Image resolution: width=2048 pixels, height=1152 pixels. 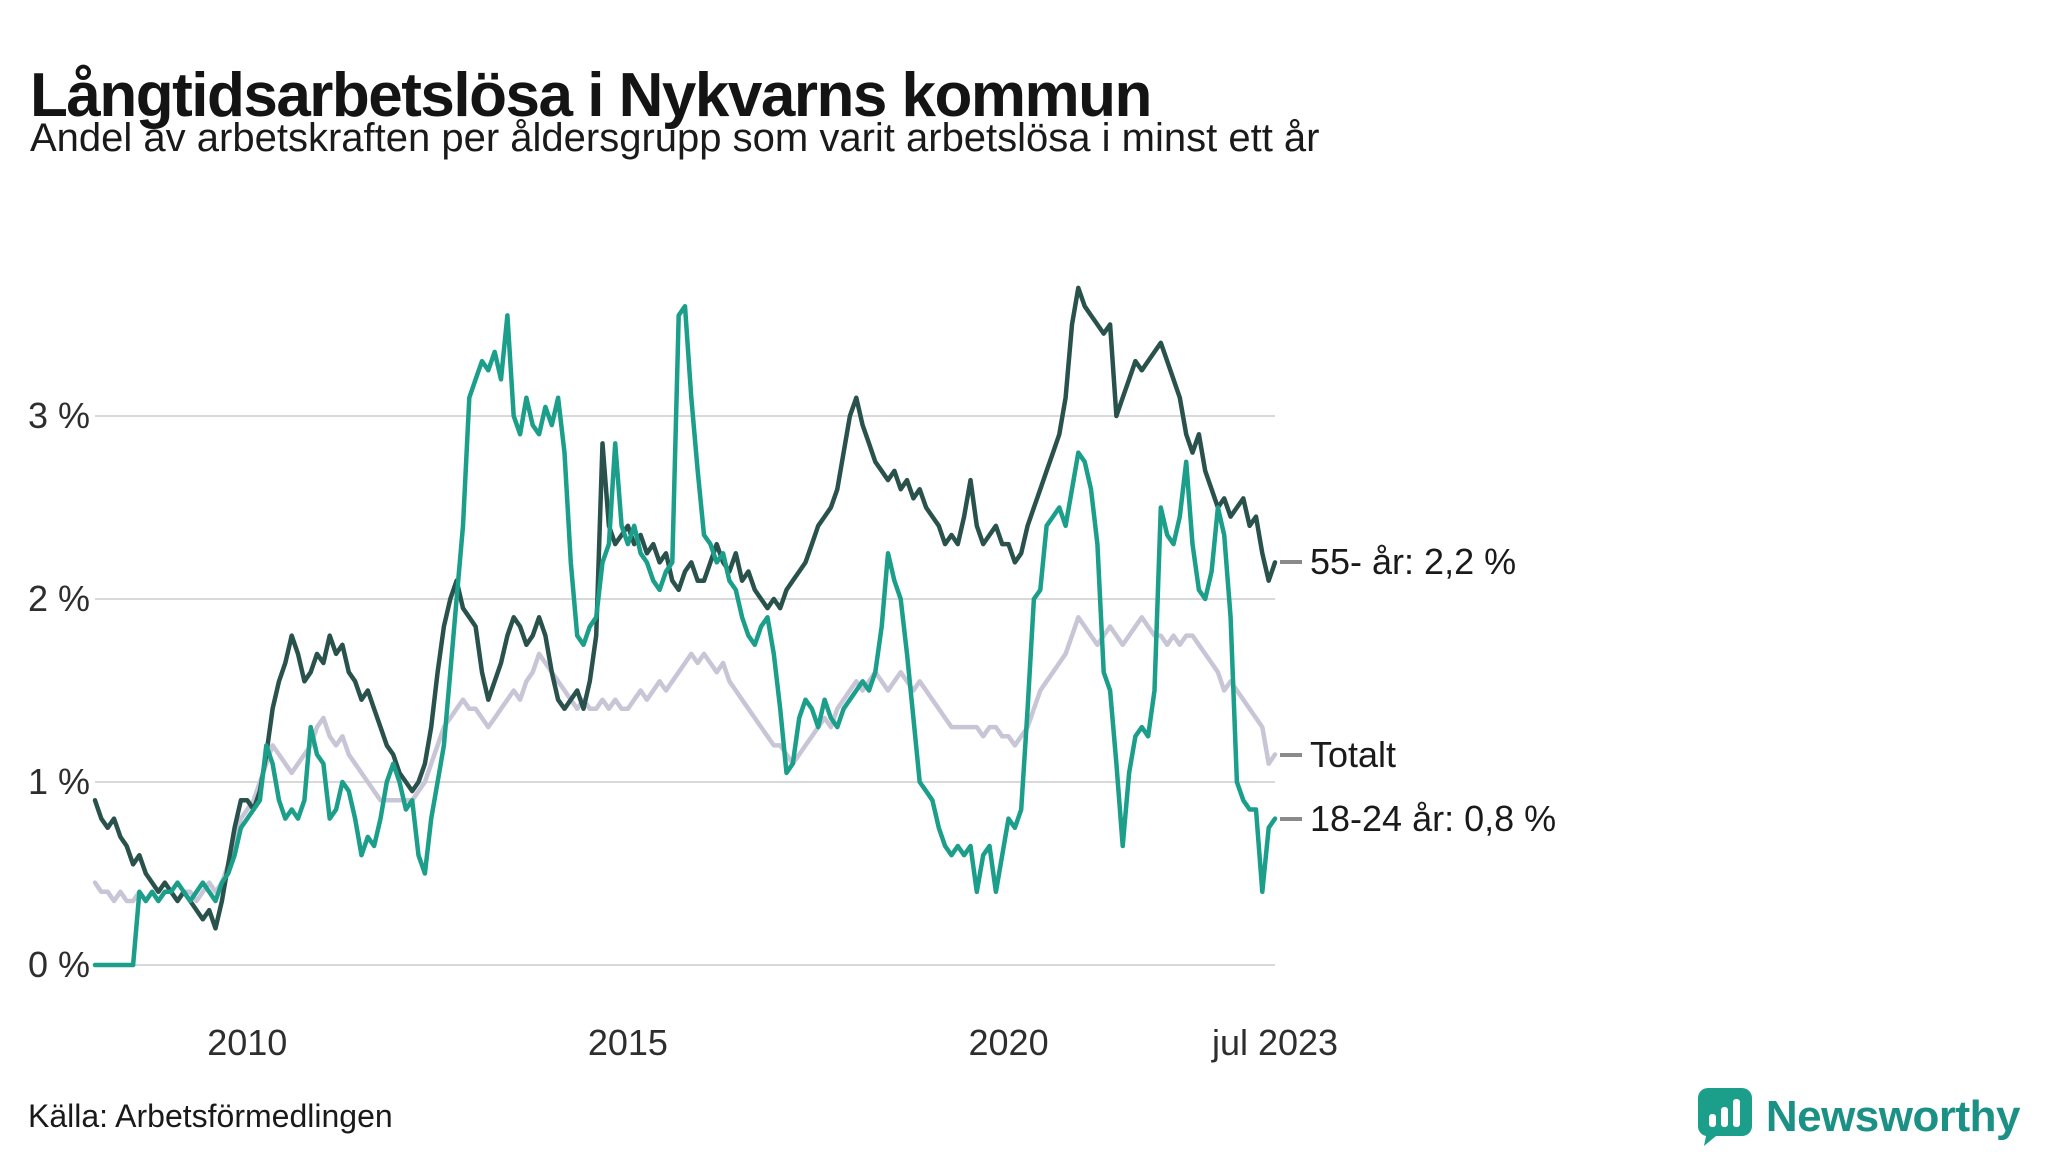 I want to click on page-title: Långtidsarbetslösa i Nykvarns kommun, so click(x=591, y=95).